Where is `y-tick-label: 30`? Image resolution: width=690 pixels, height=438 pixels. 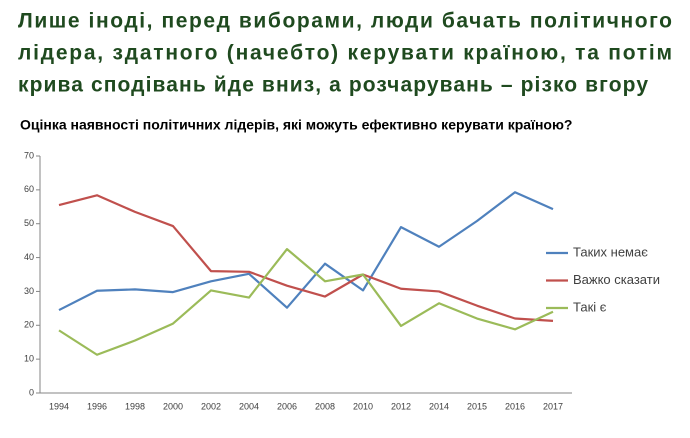
y-tick-label: 30 is located at coordinates (29, 291).